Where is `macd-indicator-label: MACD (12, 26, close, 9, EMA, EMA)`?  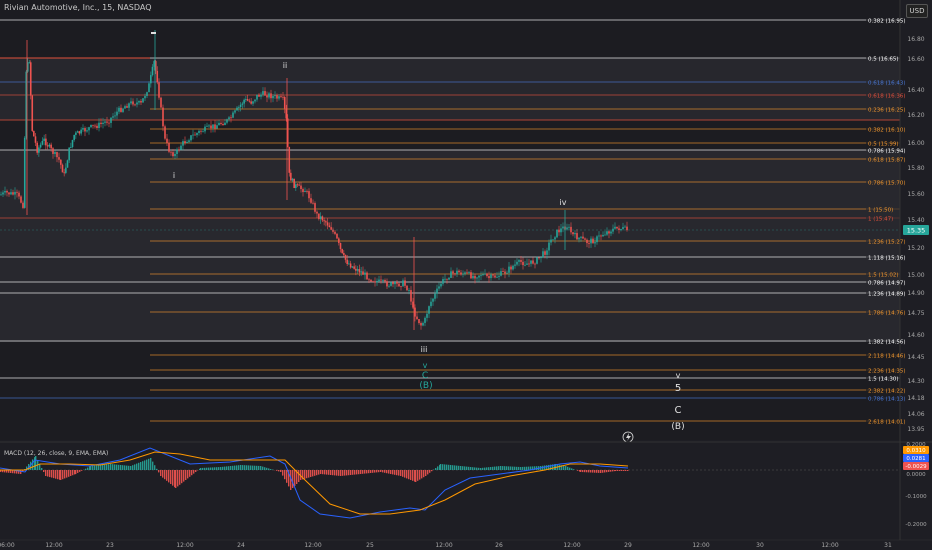
macd-indicator-label: MACD (12, 26, close, 9, EMA, EMA) is located at coordinates (56, 453).